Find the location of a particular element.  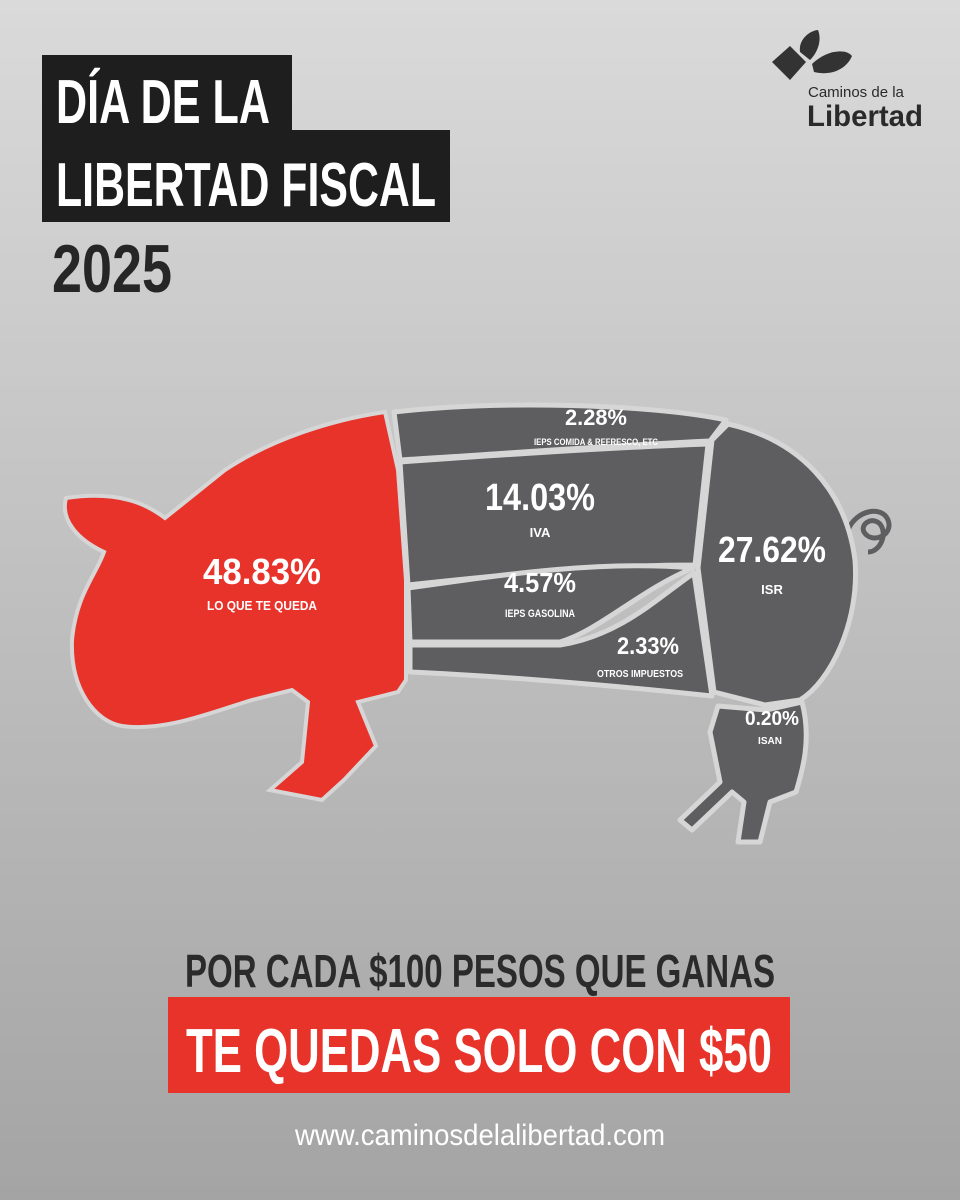

segment-red is located at coordinates (235, 606).